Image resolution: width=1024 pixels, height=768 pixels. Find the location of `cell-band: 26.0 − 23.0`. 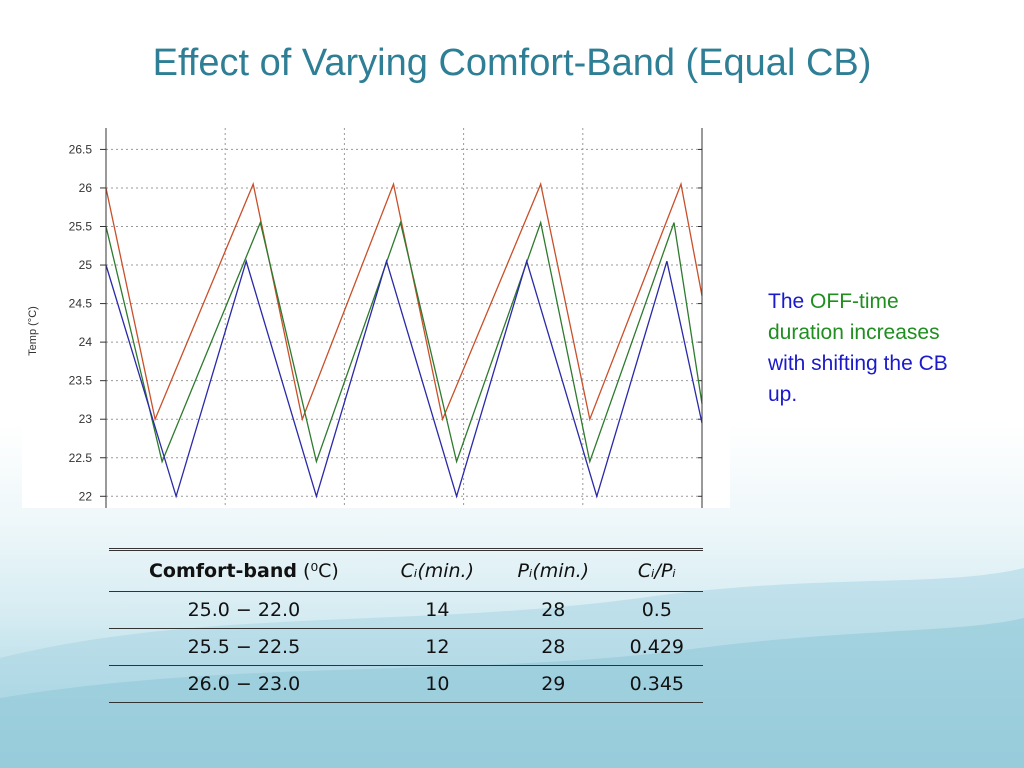

cell-band: 26.0 − 23.0 is located at coordinates (244, 684).